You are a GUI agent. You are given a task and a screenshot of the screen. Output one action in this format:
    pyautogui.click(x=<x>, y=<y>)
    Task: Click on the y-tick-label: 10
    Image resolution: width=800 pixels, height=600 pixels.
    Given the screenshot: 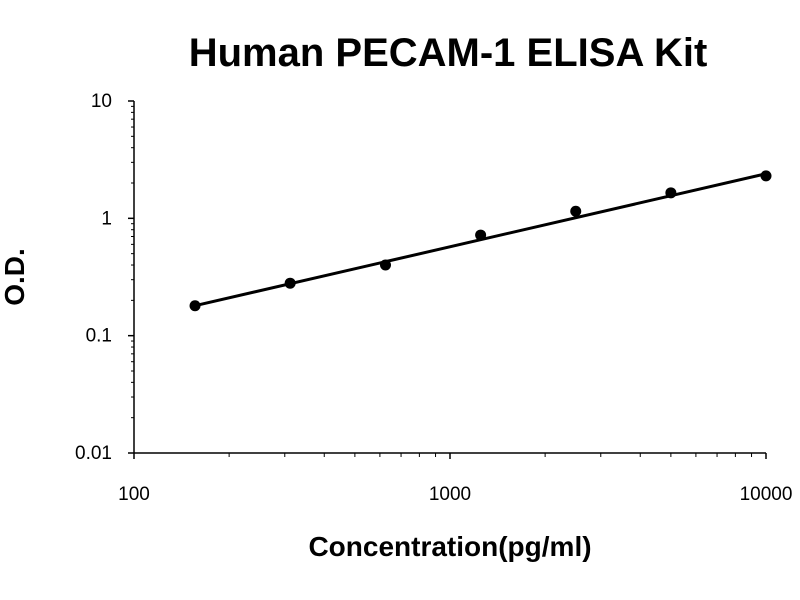 What is the action you would take?
    pyautogui.click(x=101, y=101)
    